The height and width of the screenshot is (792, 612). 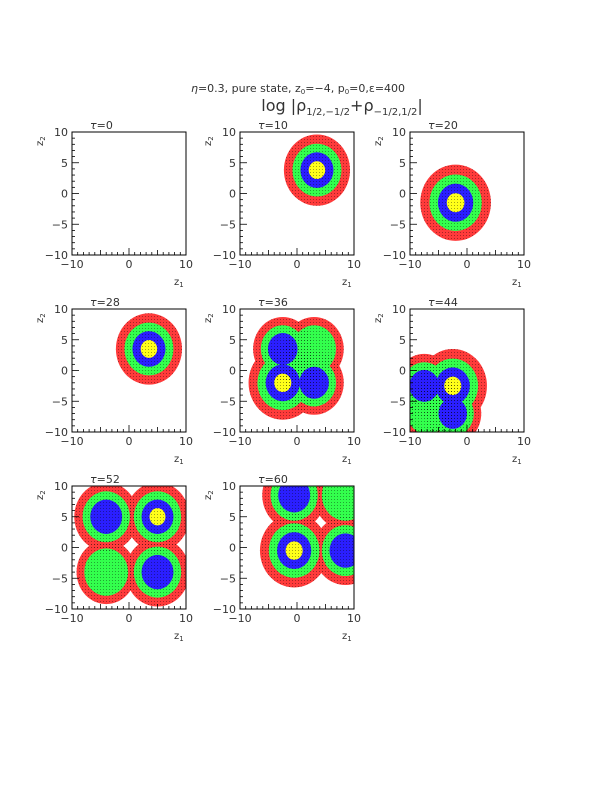 I want to click on parameters-text-b: =−4, p, so click(x=324, y=88).